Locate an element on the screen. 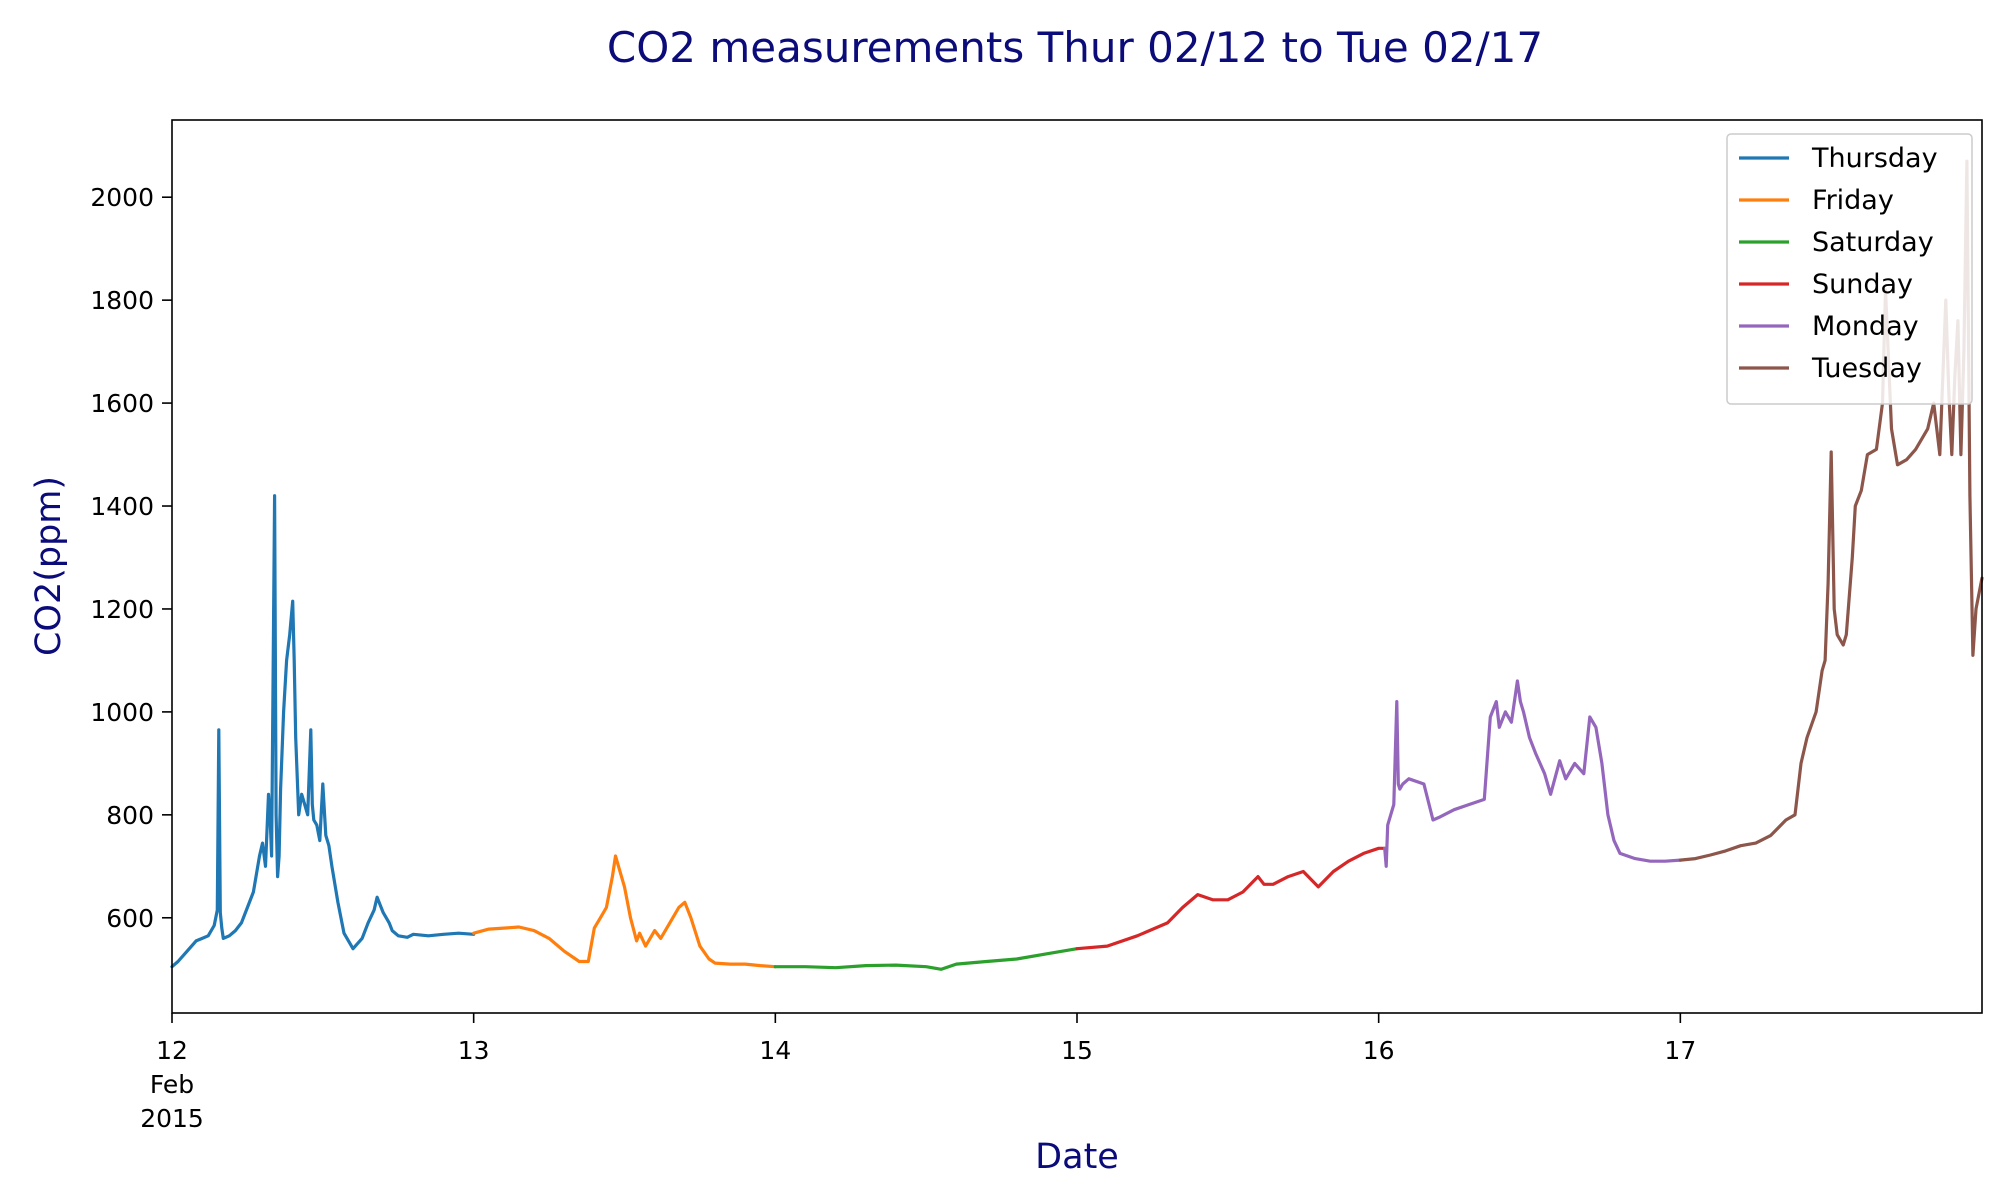 This screenshot has width=2000, height=1200. legend-label-thursday: Thursday is located at coordinates (1874, 158).